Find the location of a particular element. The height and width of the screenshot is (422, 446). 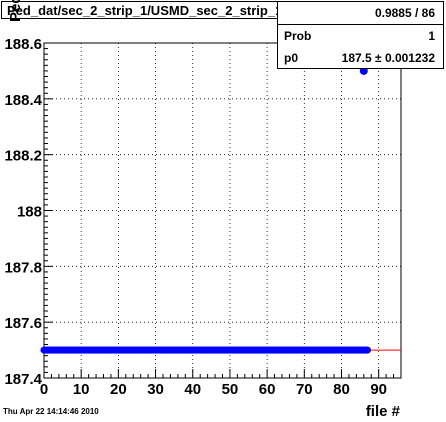

x-tick-label: 30 is located at coordinates (155, 389).